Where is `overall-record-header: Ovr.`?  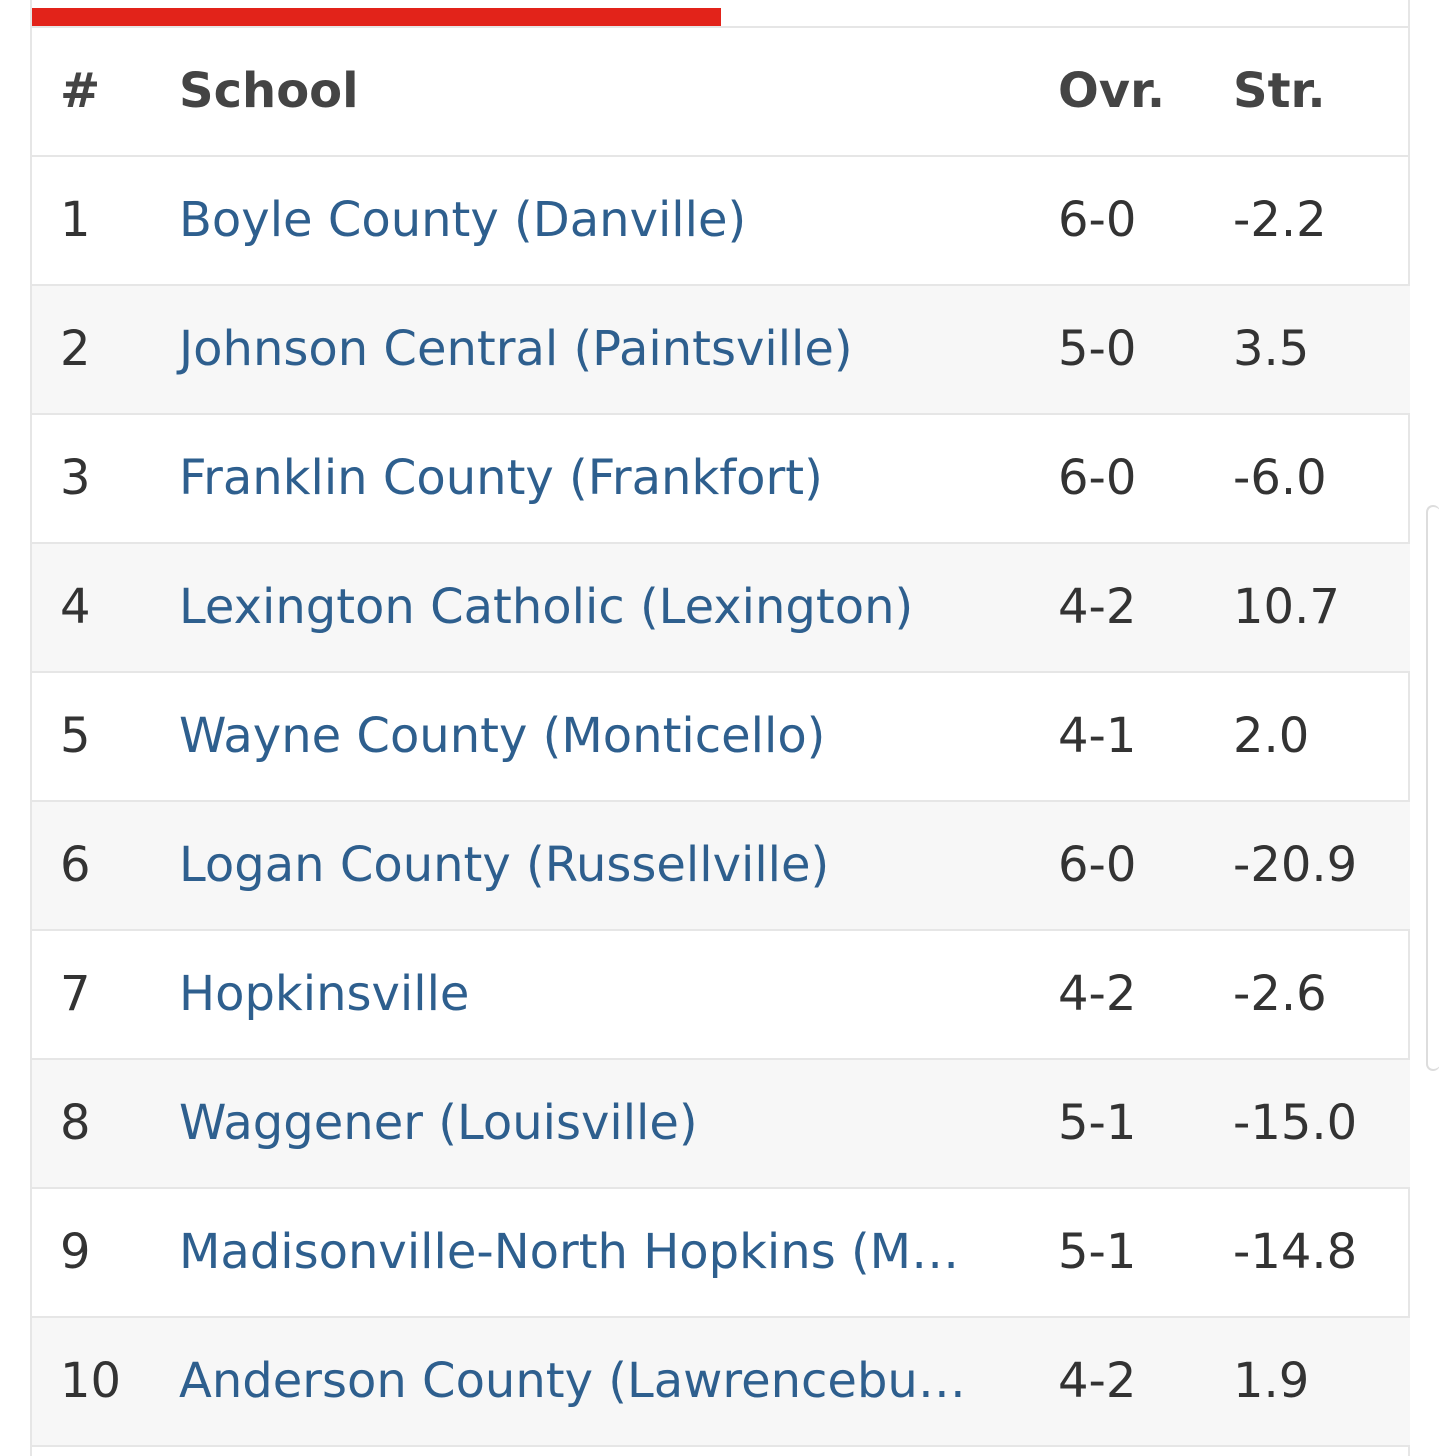
overall-record-header: Ovr. is located at coordinates (1112, 91).